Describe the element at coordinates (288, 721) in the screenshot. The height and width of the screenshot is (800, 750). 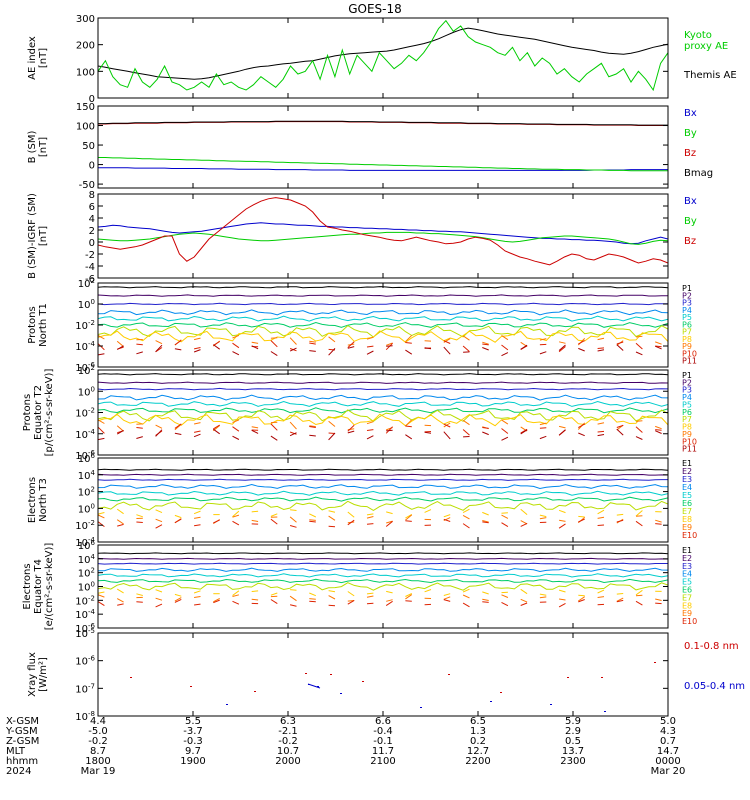
I see `x-column-value: 6.3` at that location.